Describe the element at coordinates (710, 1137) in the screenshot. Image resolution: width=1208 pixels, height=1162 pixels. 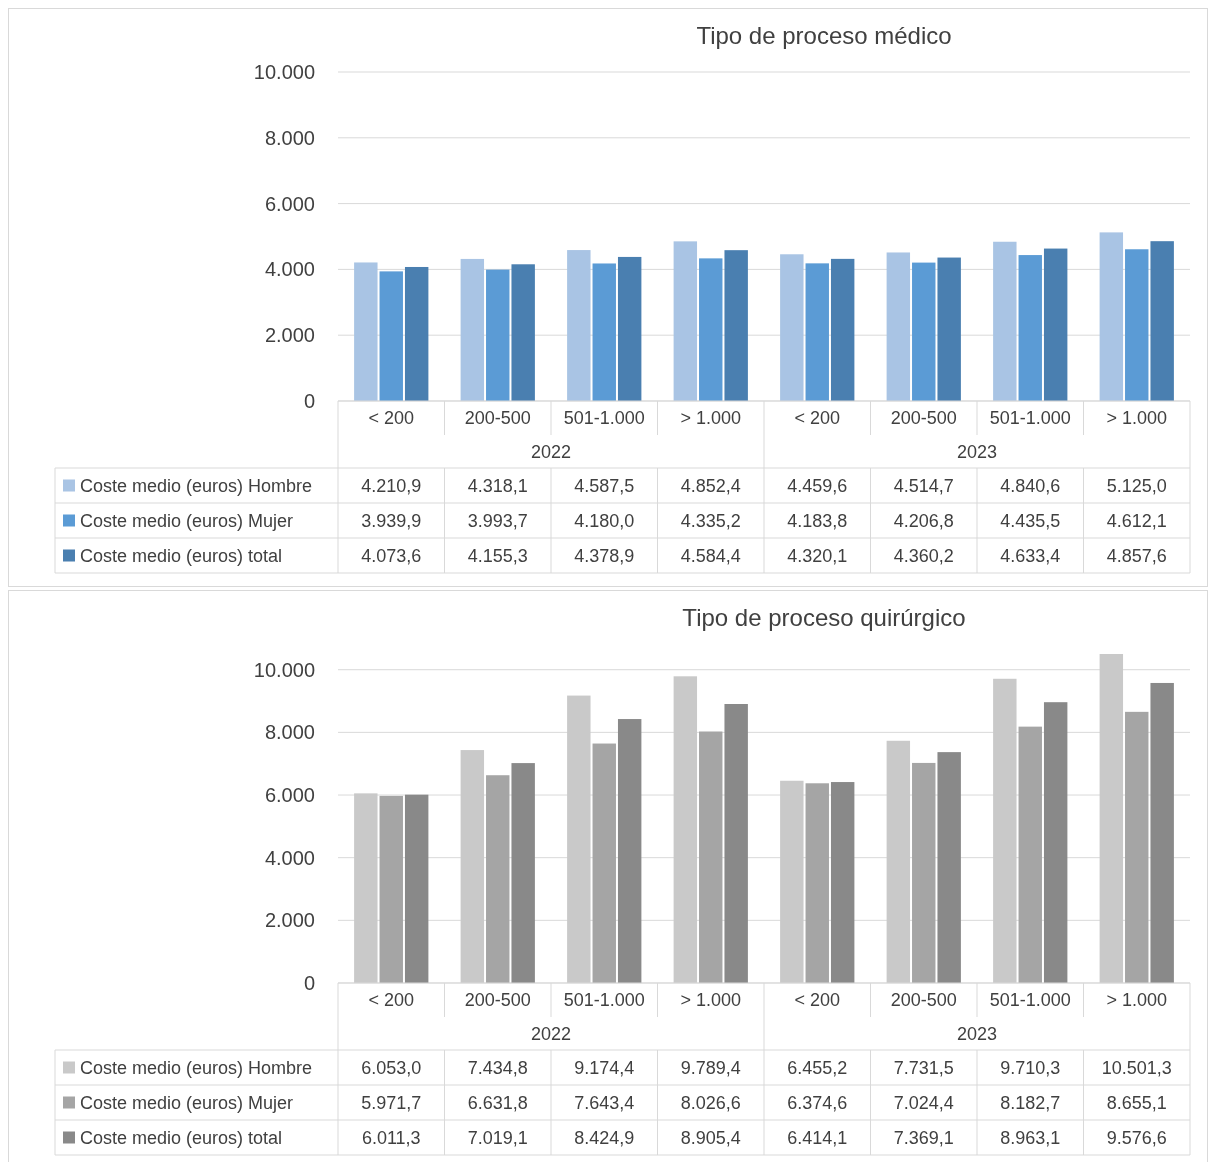
I see `data-label: 8.905,4` at that location.